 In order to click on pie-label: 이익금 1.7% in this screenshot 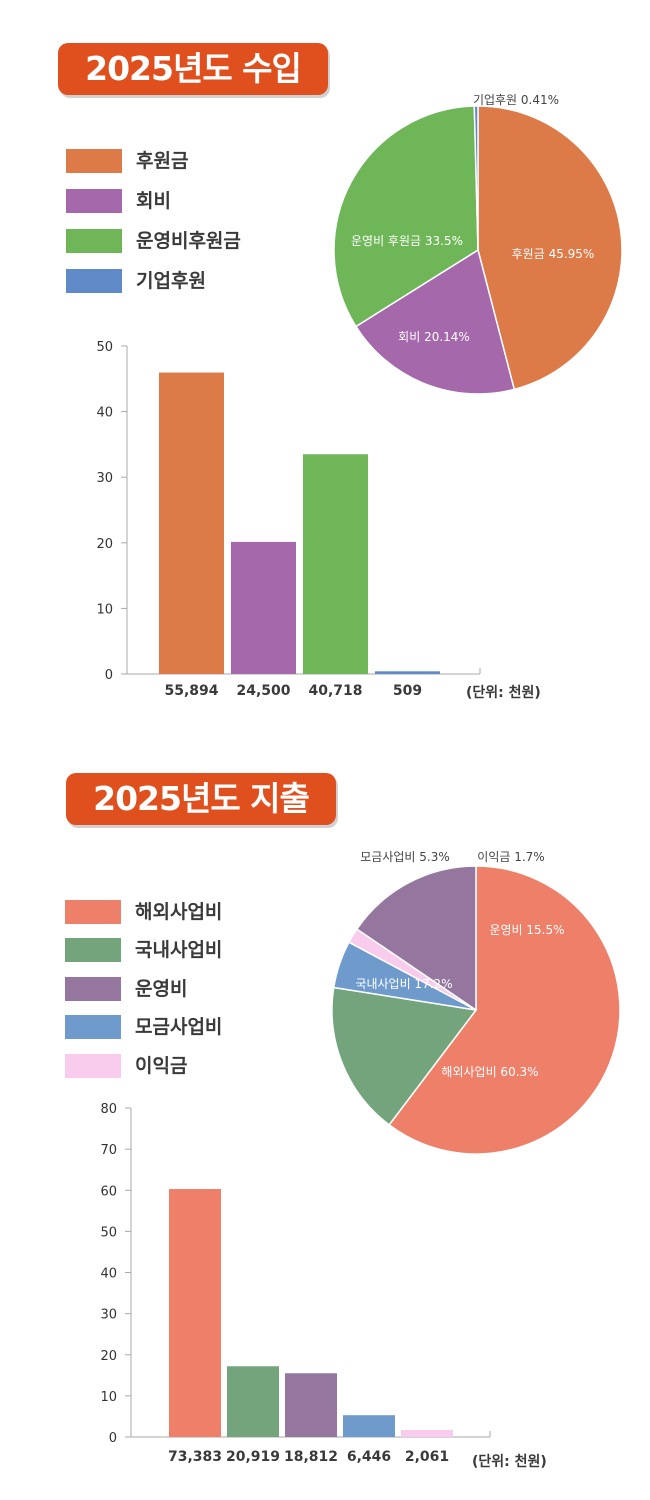, I will do `click(510, 857)`.